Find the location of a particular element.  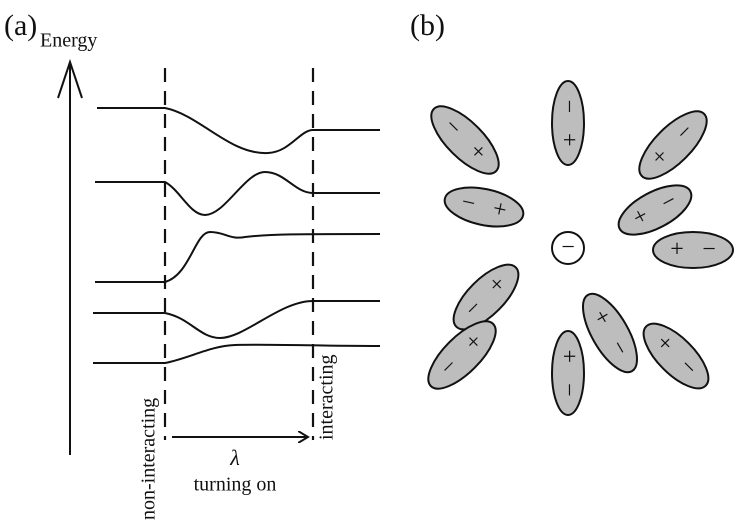

center-charge: − is located at coordinates (568, 248).